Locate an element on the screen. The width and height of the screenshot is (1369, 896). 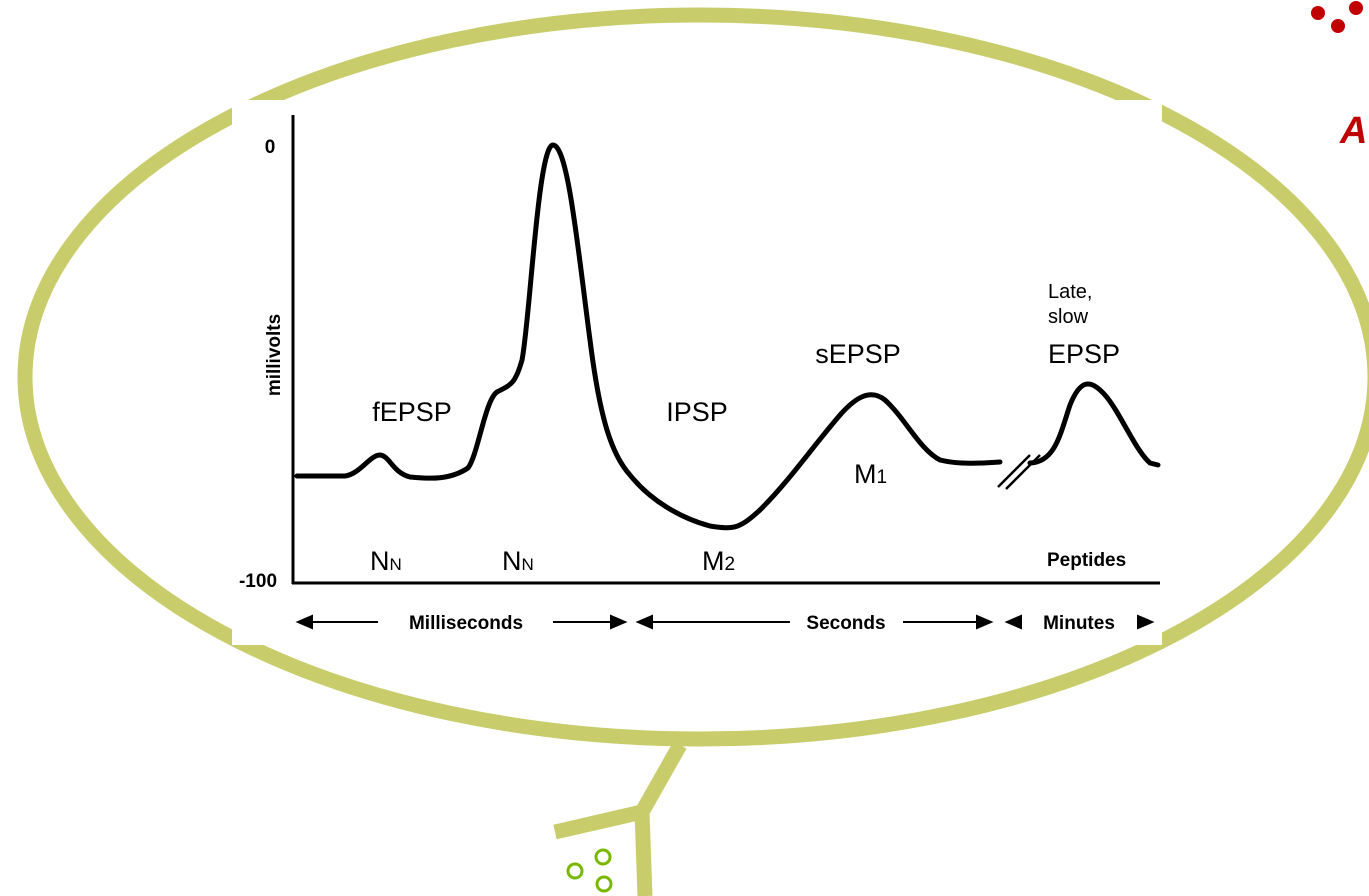
event-label: Late, is located at coordinates (1070, 292).